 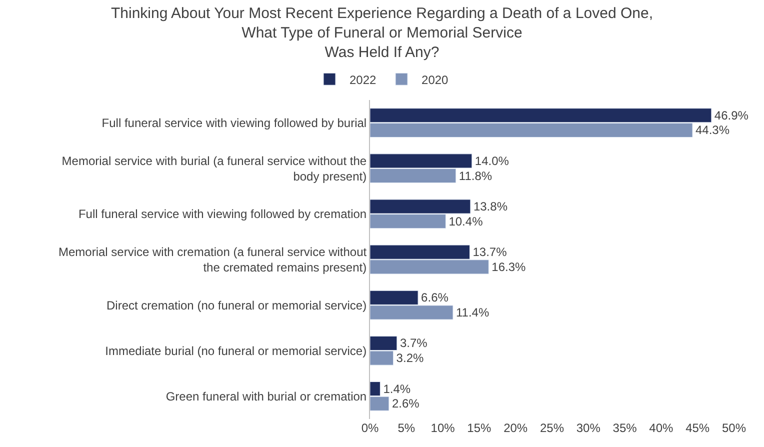 I want to click on x-tick-label: 20%, so click(x=516, y=428).